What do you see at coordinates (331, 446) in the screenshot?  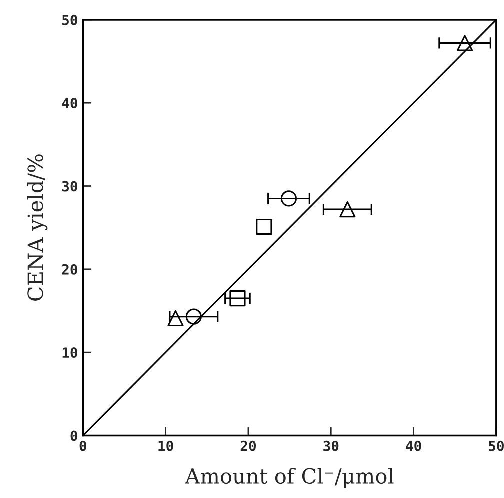 I see `x-tick-label: 30` at bounding box center [331, 446].